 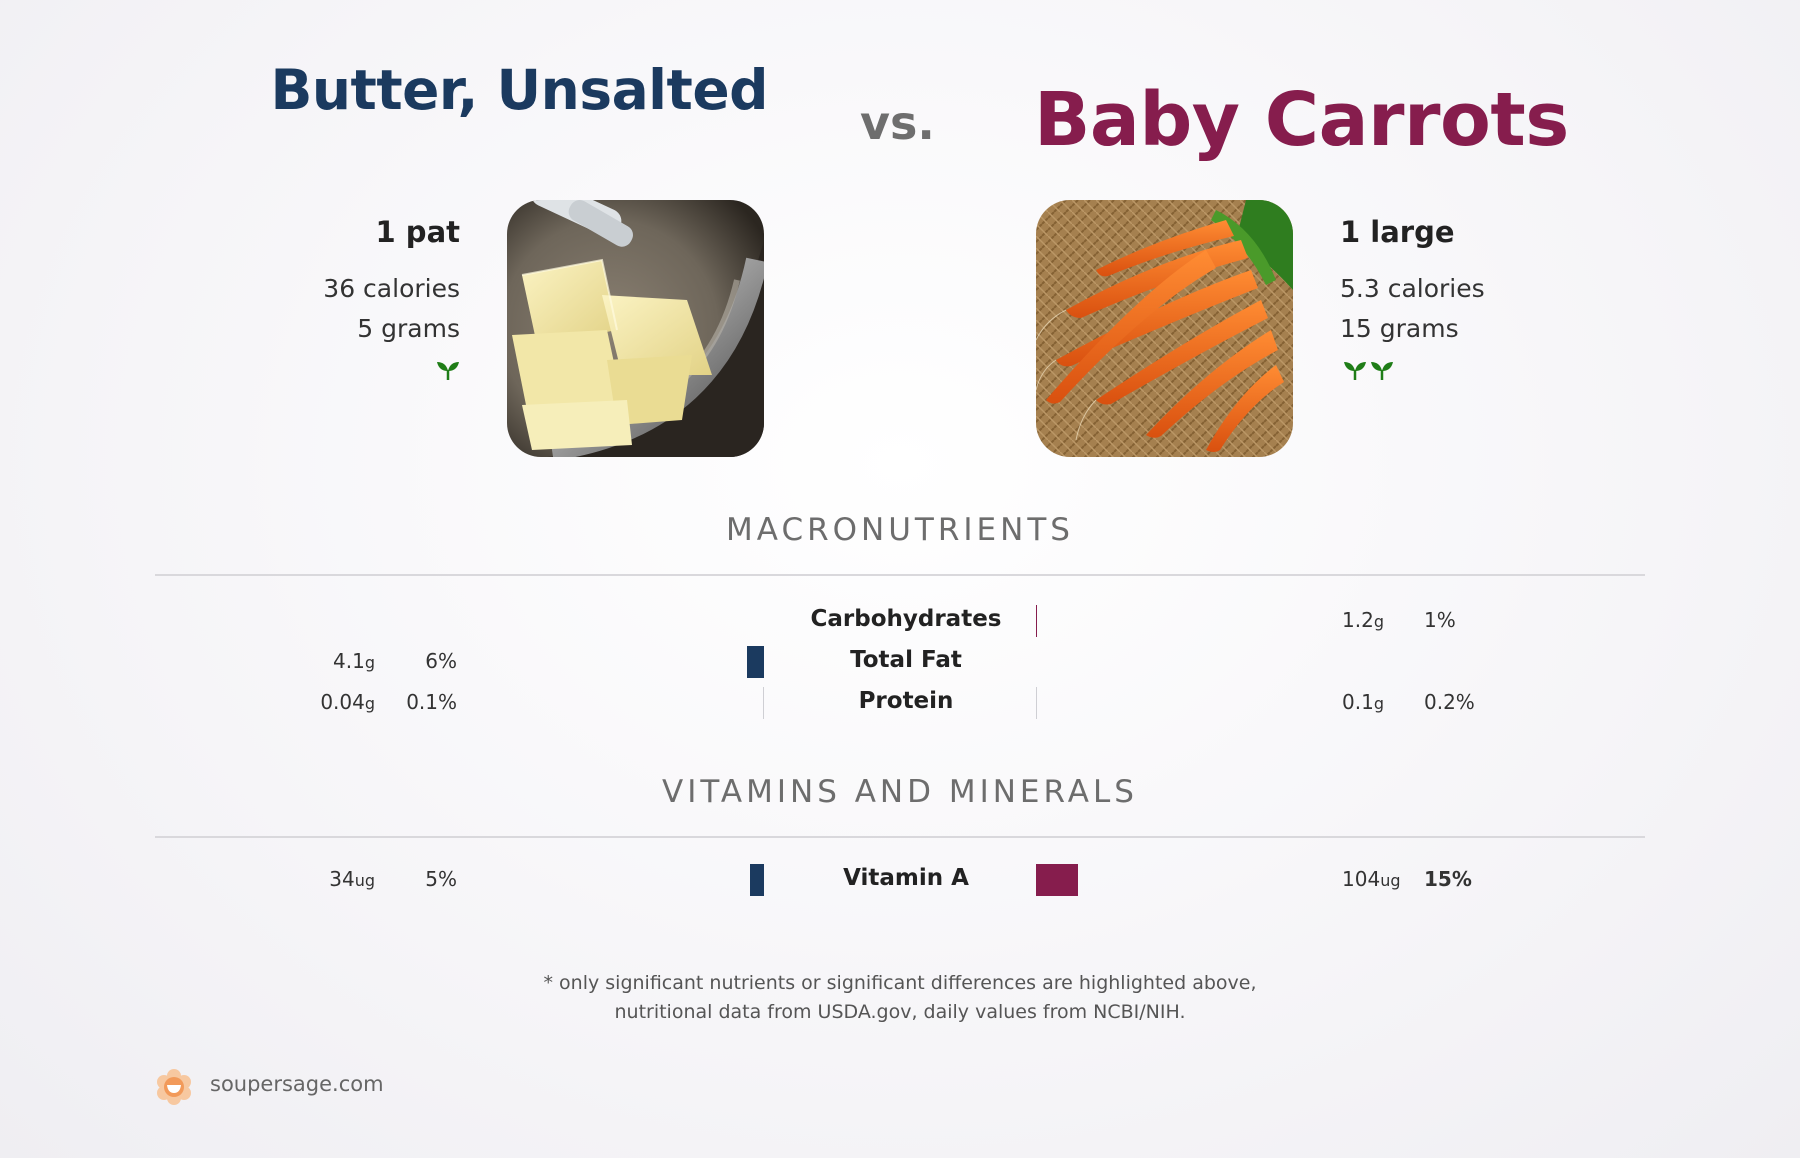 I want to click on nutrient-name: Vitamin A, so click(x=906, y=878).